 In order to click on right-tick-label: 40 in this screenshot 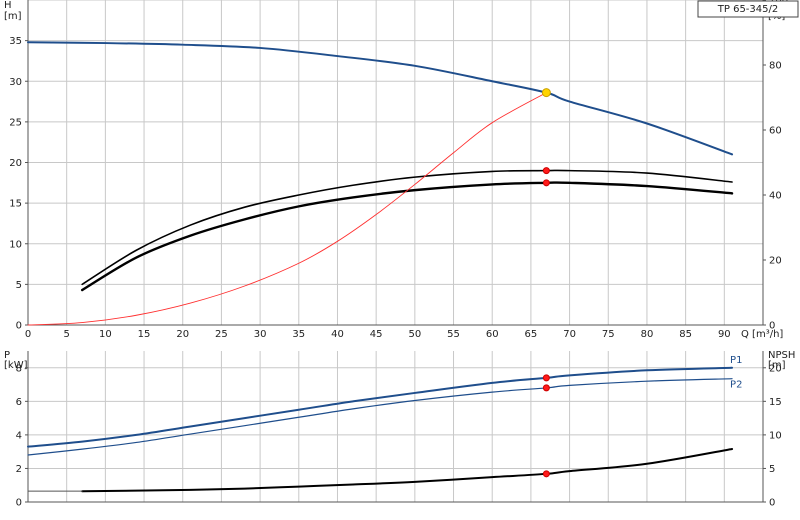, I will do `click(775, 196)`.